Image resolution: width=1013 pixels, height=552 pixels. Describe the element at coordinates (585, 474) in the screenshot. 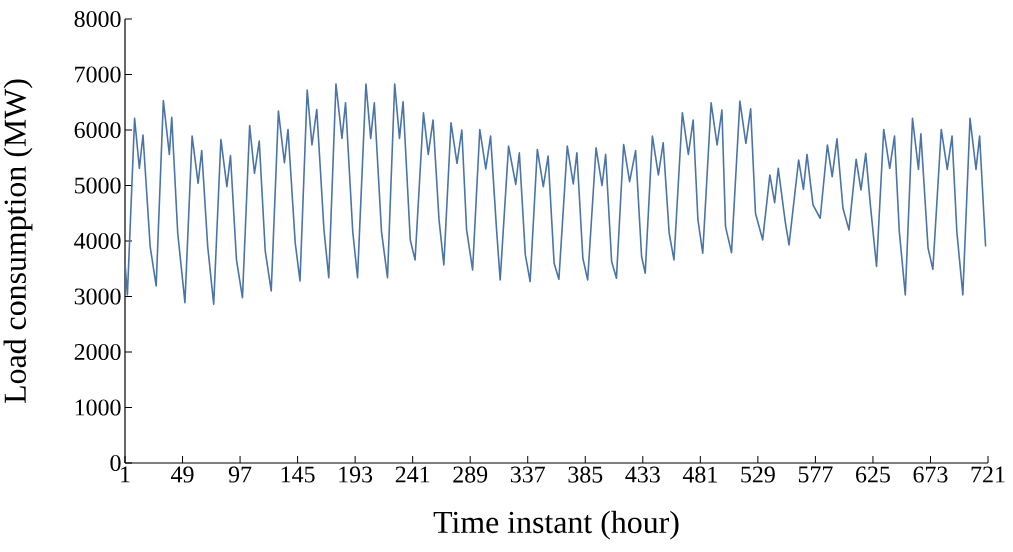

I see `x-tick-label: 385` at that location.